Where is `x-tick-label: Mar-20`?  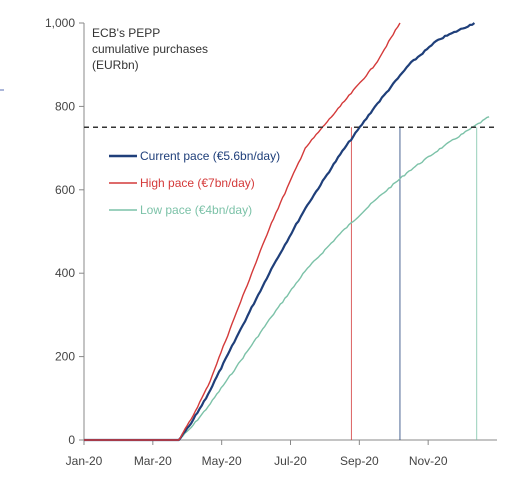
x-tick-label: Mar-20 is located at coordinates (153, 461).